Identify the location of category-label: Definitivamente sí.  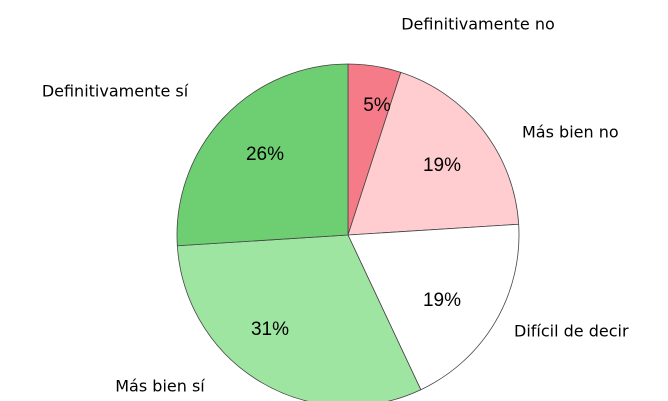
(115, 91).